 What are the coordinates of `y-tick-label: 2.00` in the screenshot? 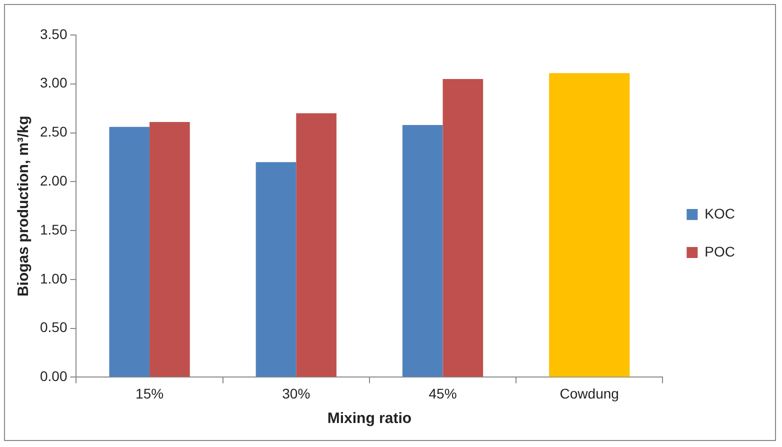 It's located at (54, 180).